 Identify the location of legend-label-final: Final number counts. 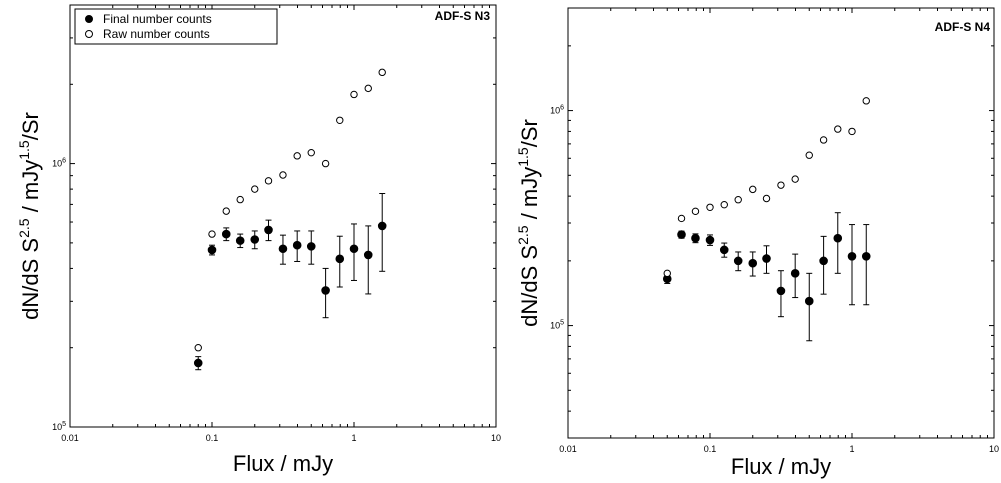
(157, 19).